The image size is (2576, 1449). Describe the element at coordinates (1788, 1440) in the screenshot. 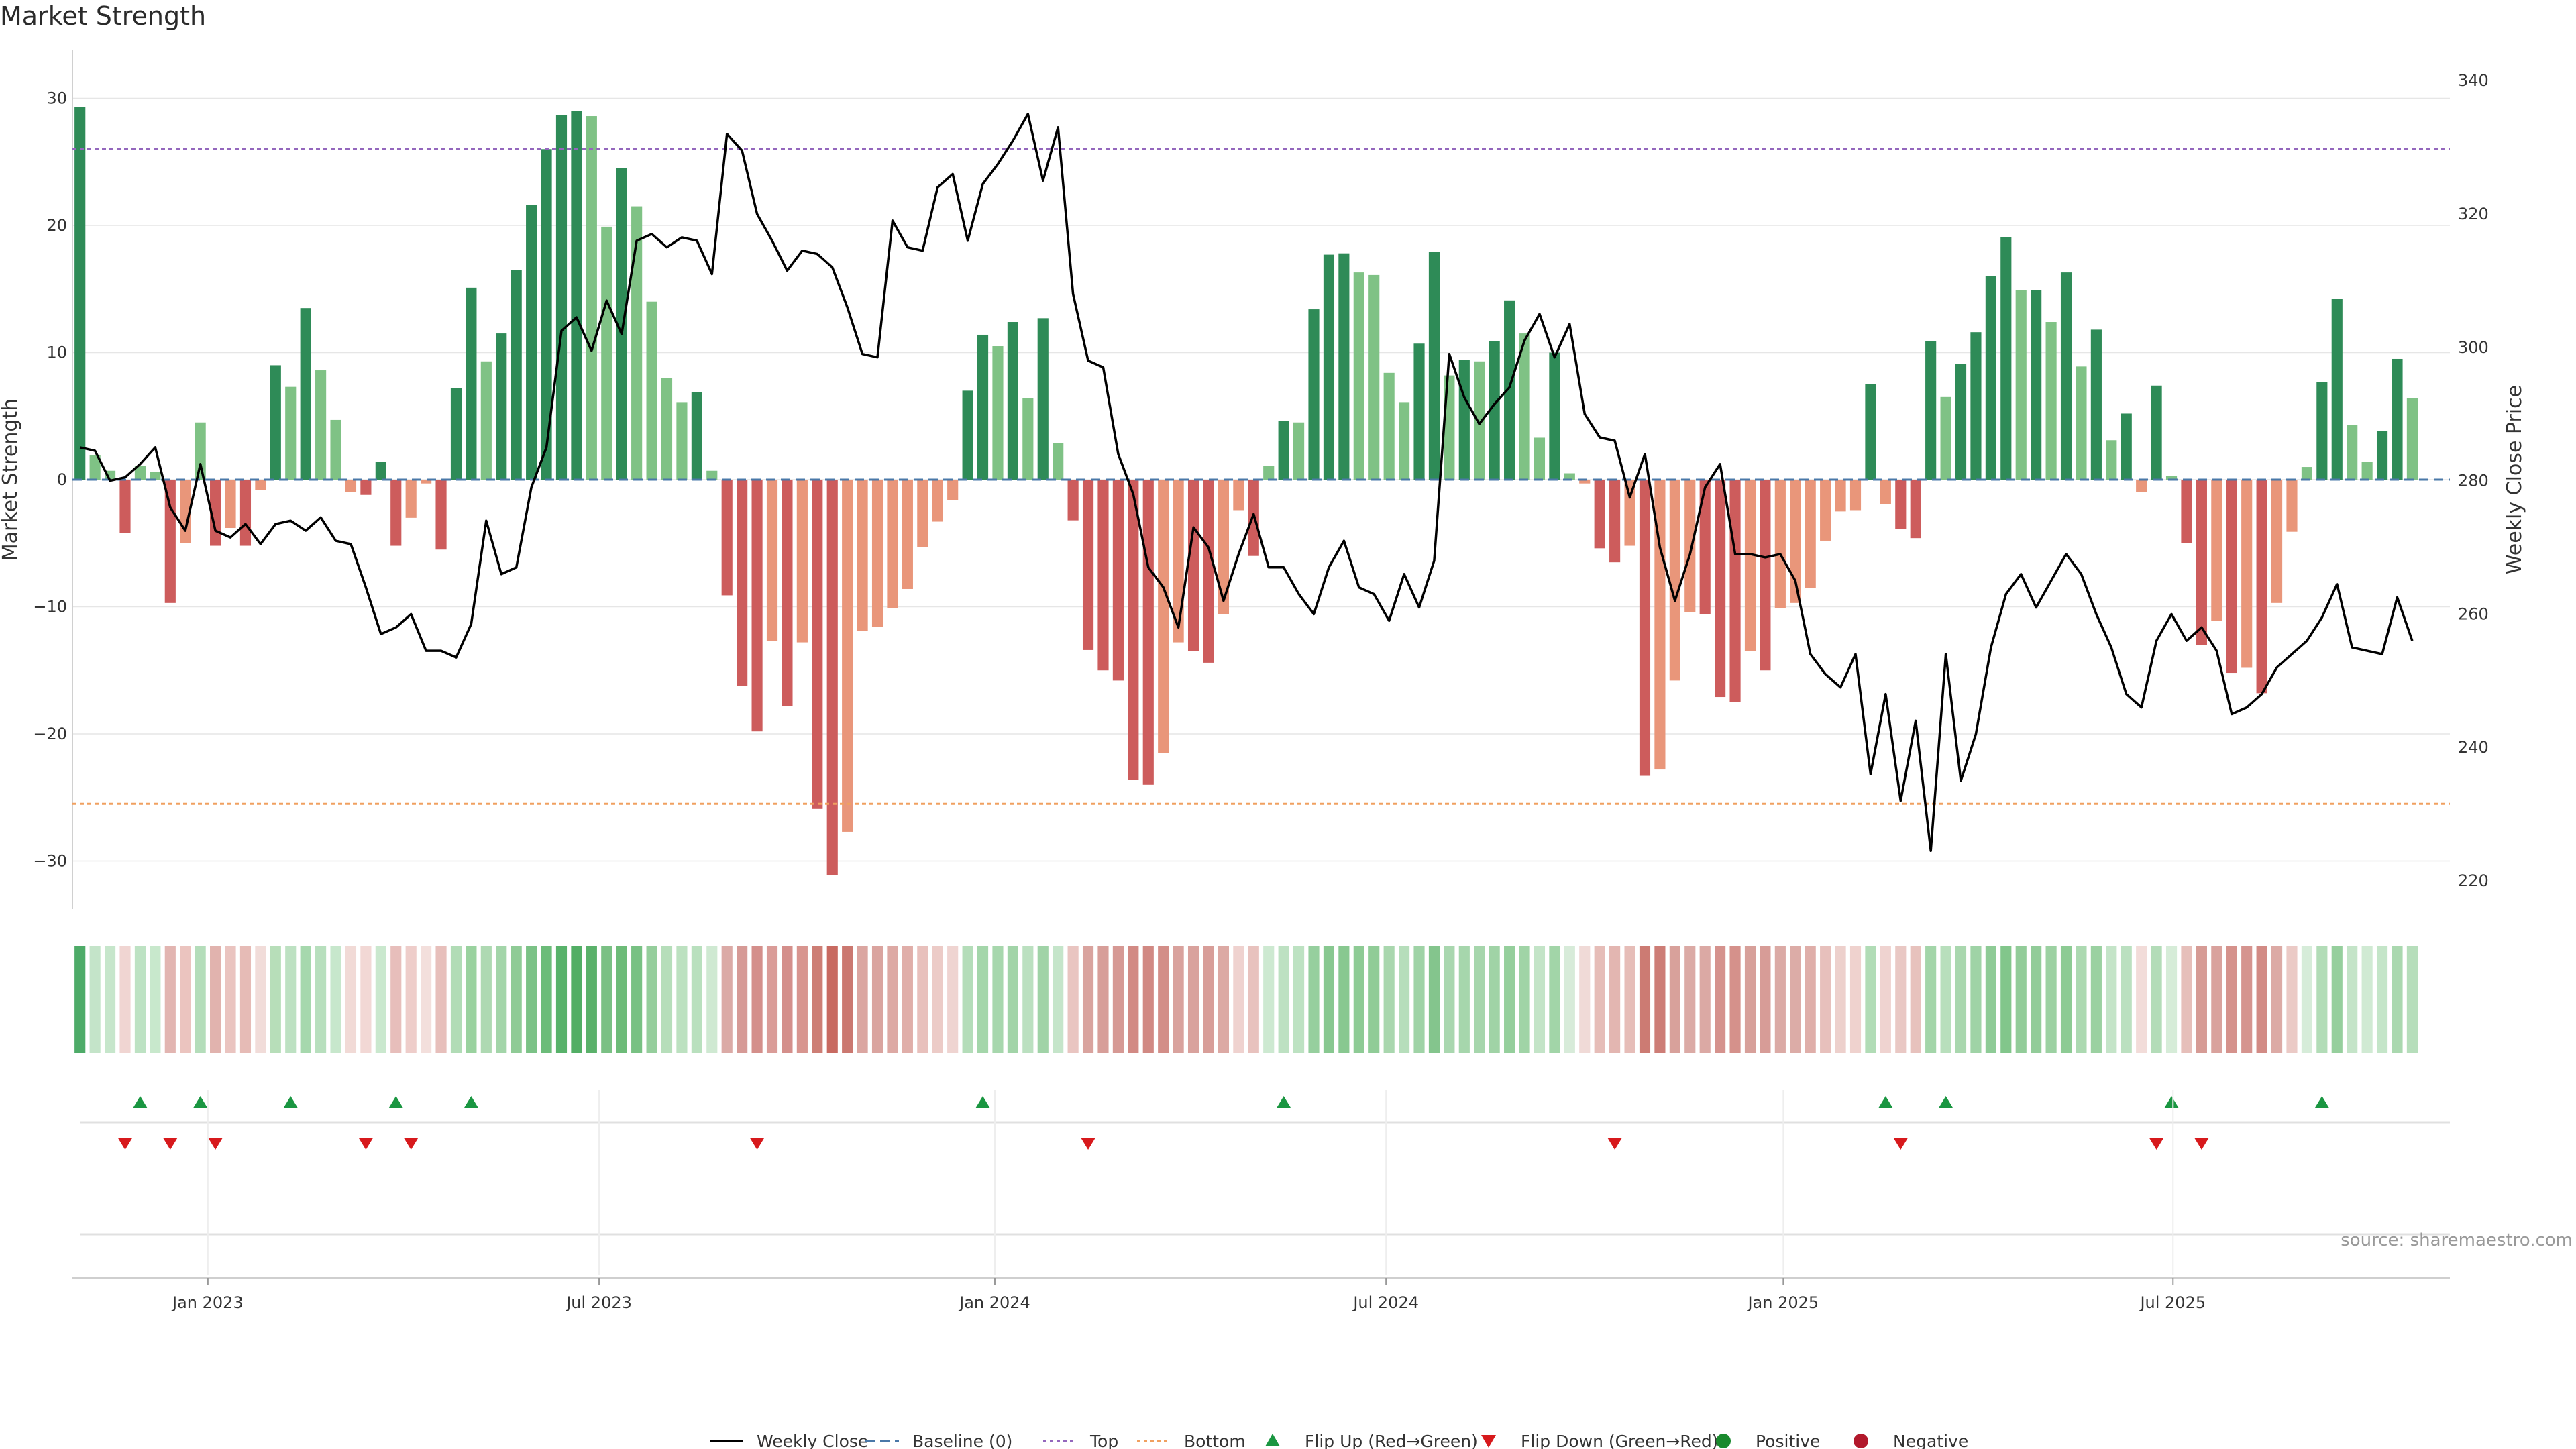

I see `legend-label: Positive` at that location.